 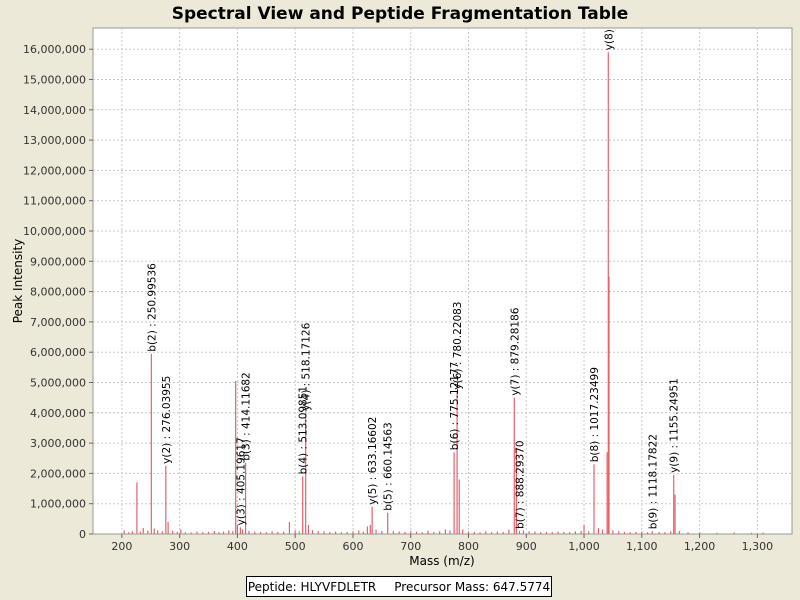 I want to click on peak-annotation: y(7) : 879.28186, so click(x=515, y=351).